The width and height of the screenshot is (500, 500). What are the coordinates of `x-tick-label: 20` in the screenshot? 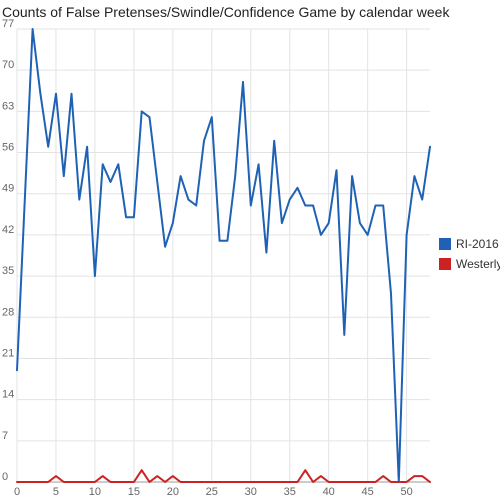 It's located at (173, 492).